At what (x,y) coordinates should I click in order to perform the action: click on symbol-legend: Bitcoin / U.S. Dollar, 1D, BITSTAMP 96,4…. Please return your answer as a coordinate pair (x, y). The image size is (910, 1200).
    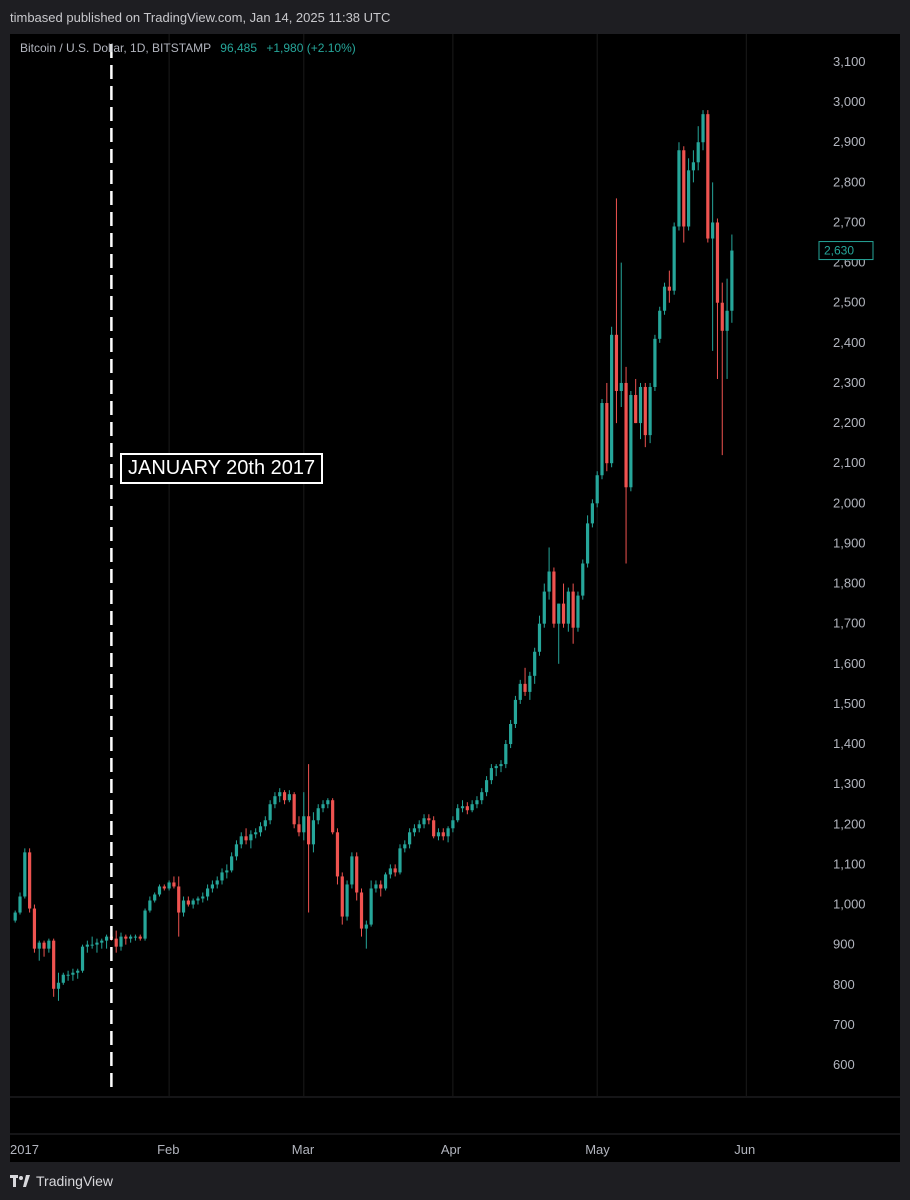
    Looking at the image, I should click on (188, 48).